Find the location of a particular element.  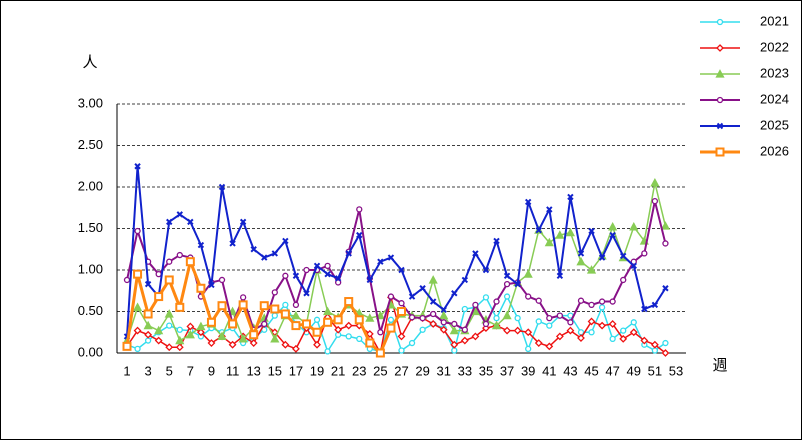

x-tick-label: 27 is located at coordinates (401, 370).